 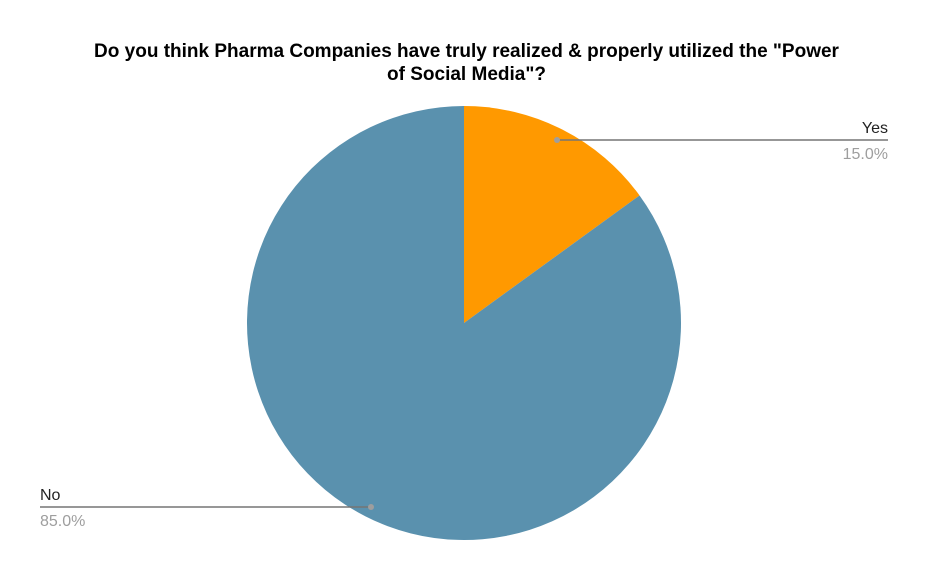 I want to click on leader-dot-no, so click(x=371, y=507).